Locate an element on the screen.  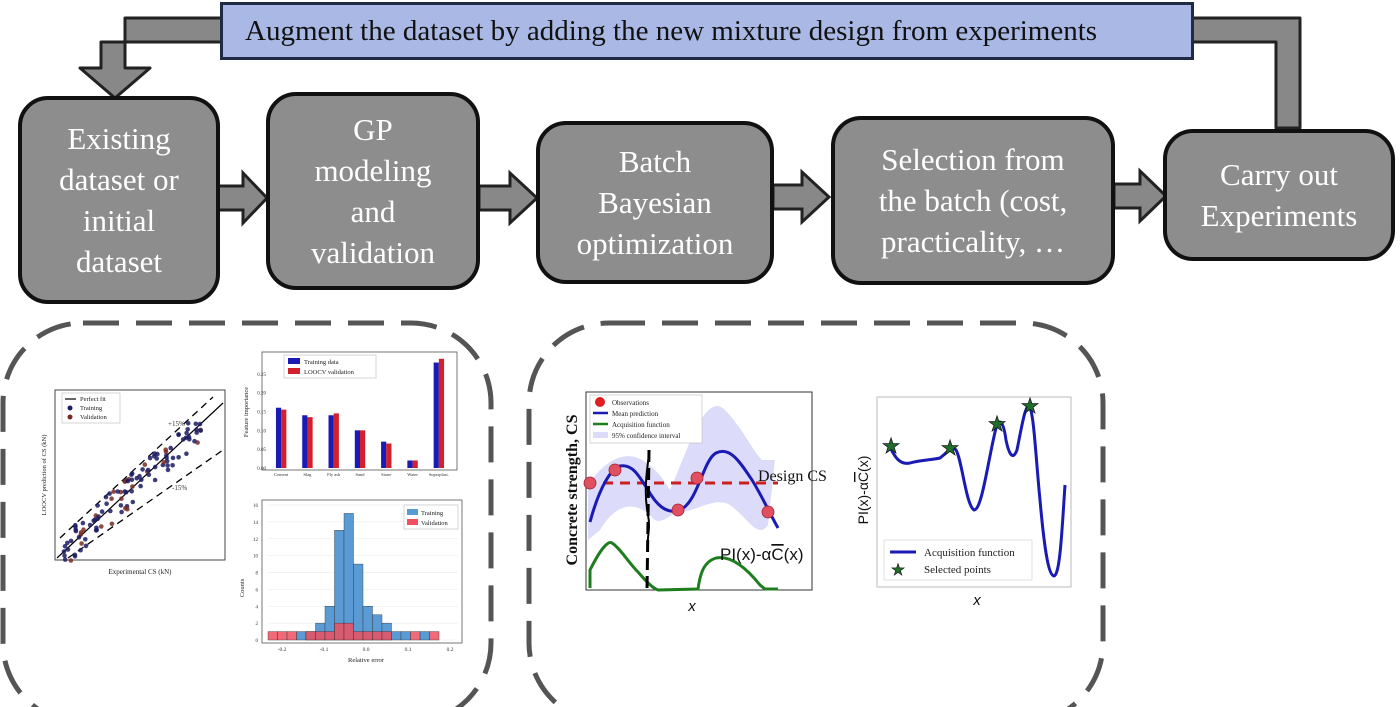
hist-ytick: 10 is located at coordinates (256, 557).